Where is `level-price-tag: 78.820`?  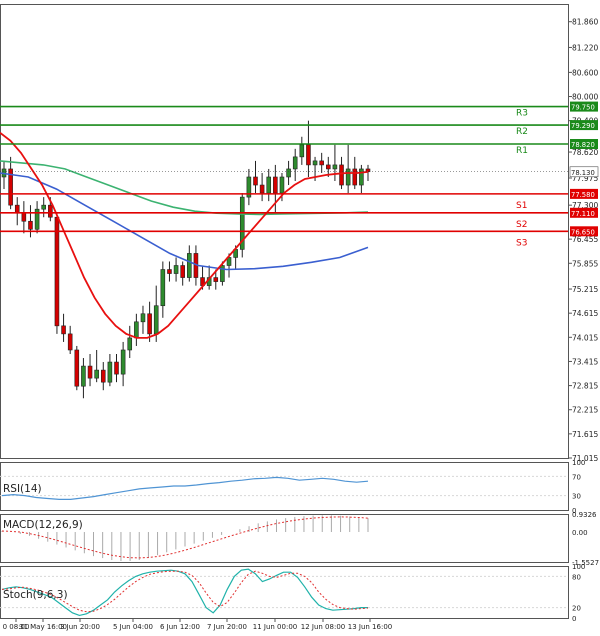
level-price-tag: 78.820 is located at coordinates (583, 145).